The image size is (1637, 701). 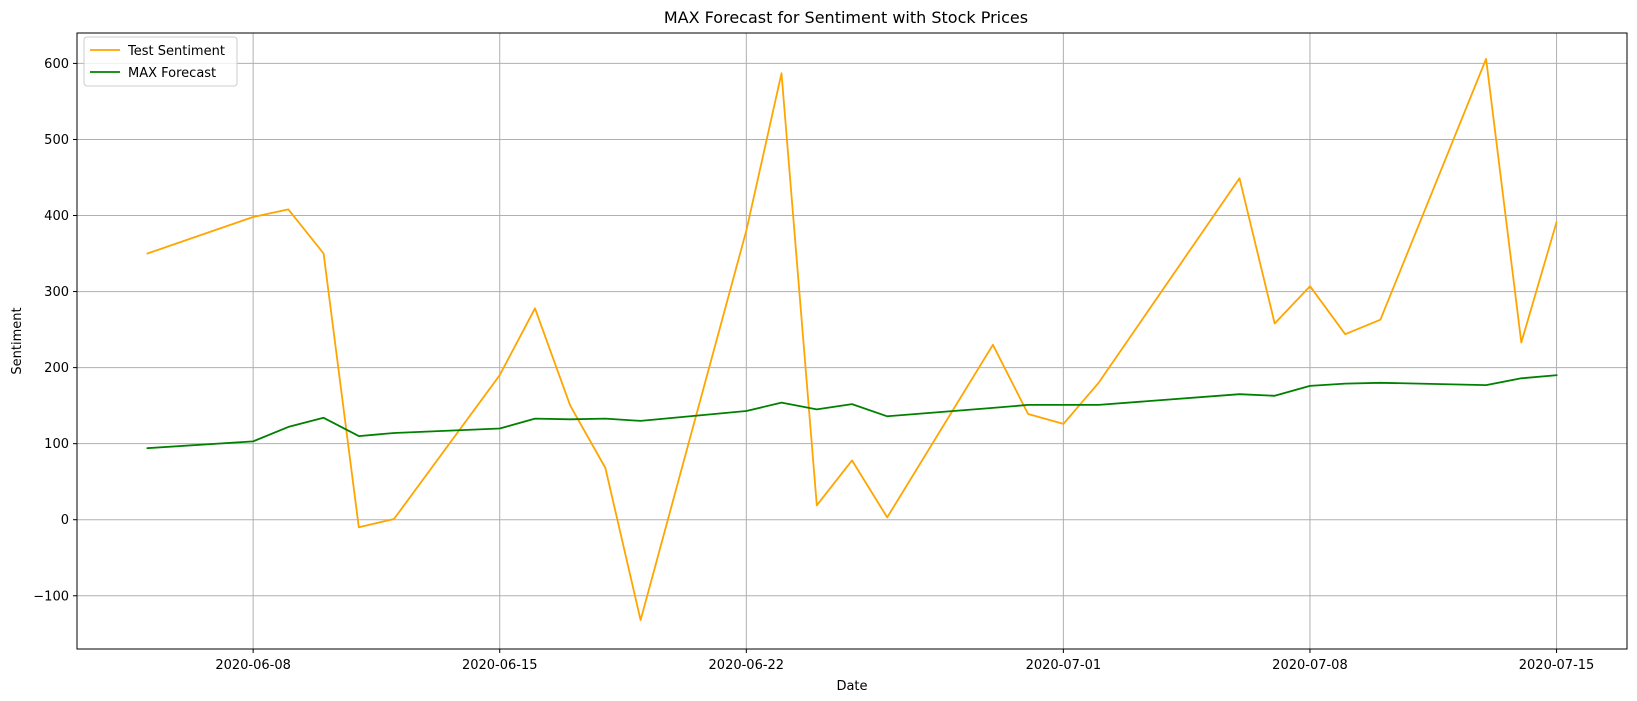 What do you see at coordinates (65, 520) in the screenshot?
I see `y-tick-label: 0` at bounding box center [65, 520].